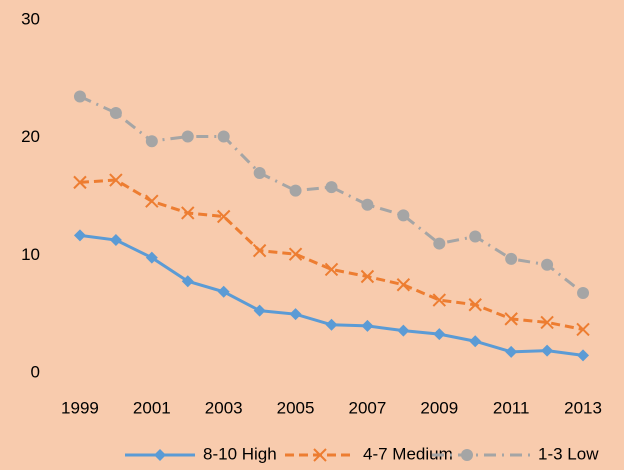 The image size is (624, 470). I want to click on x-tick-label: 1999, so click(80, 407).